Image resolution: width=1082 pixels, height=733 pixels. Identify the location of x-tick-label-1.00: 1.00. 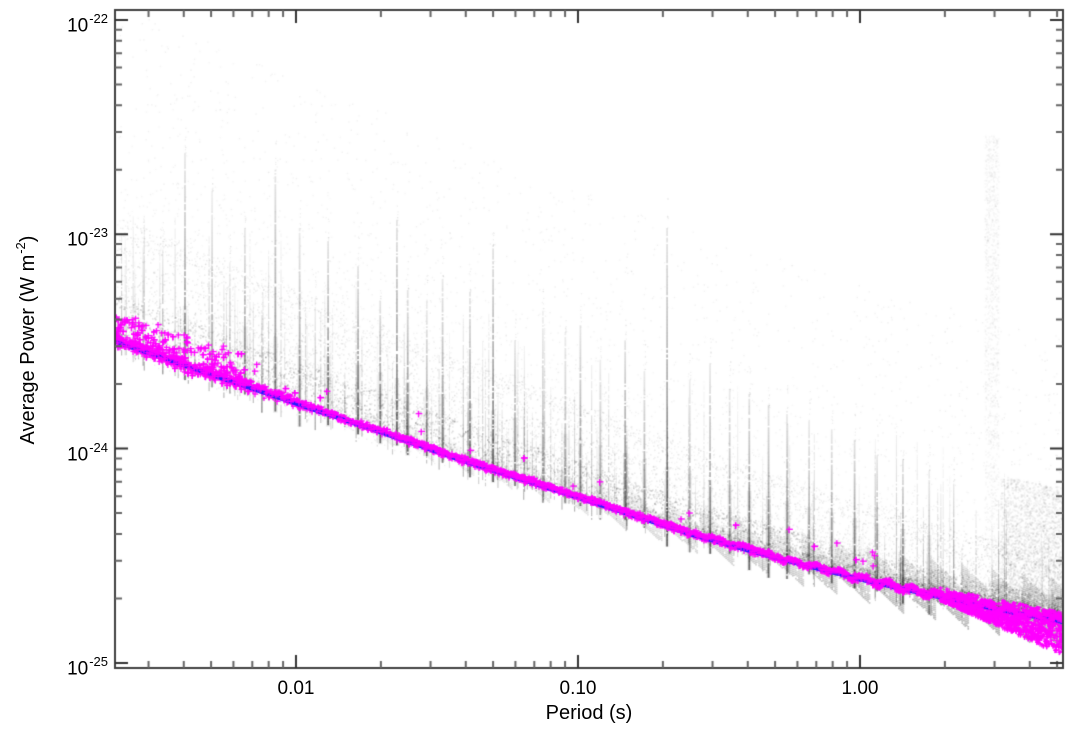
(860, 688).